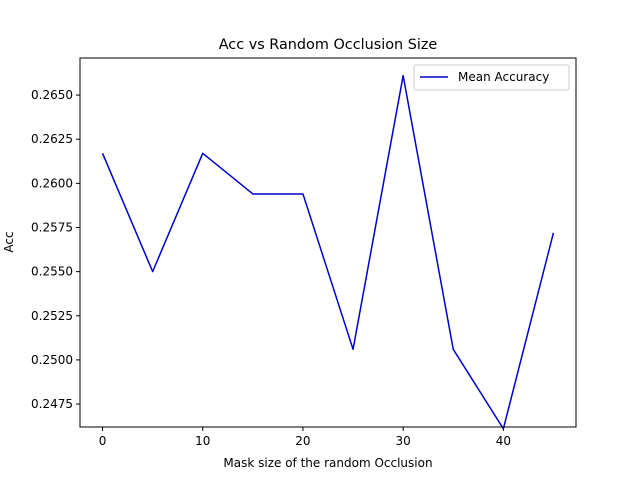 Image resolution: width=640 pixels, height=480 pixels. I want to click on x-tick-label: 30, so click(403, 441).